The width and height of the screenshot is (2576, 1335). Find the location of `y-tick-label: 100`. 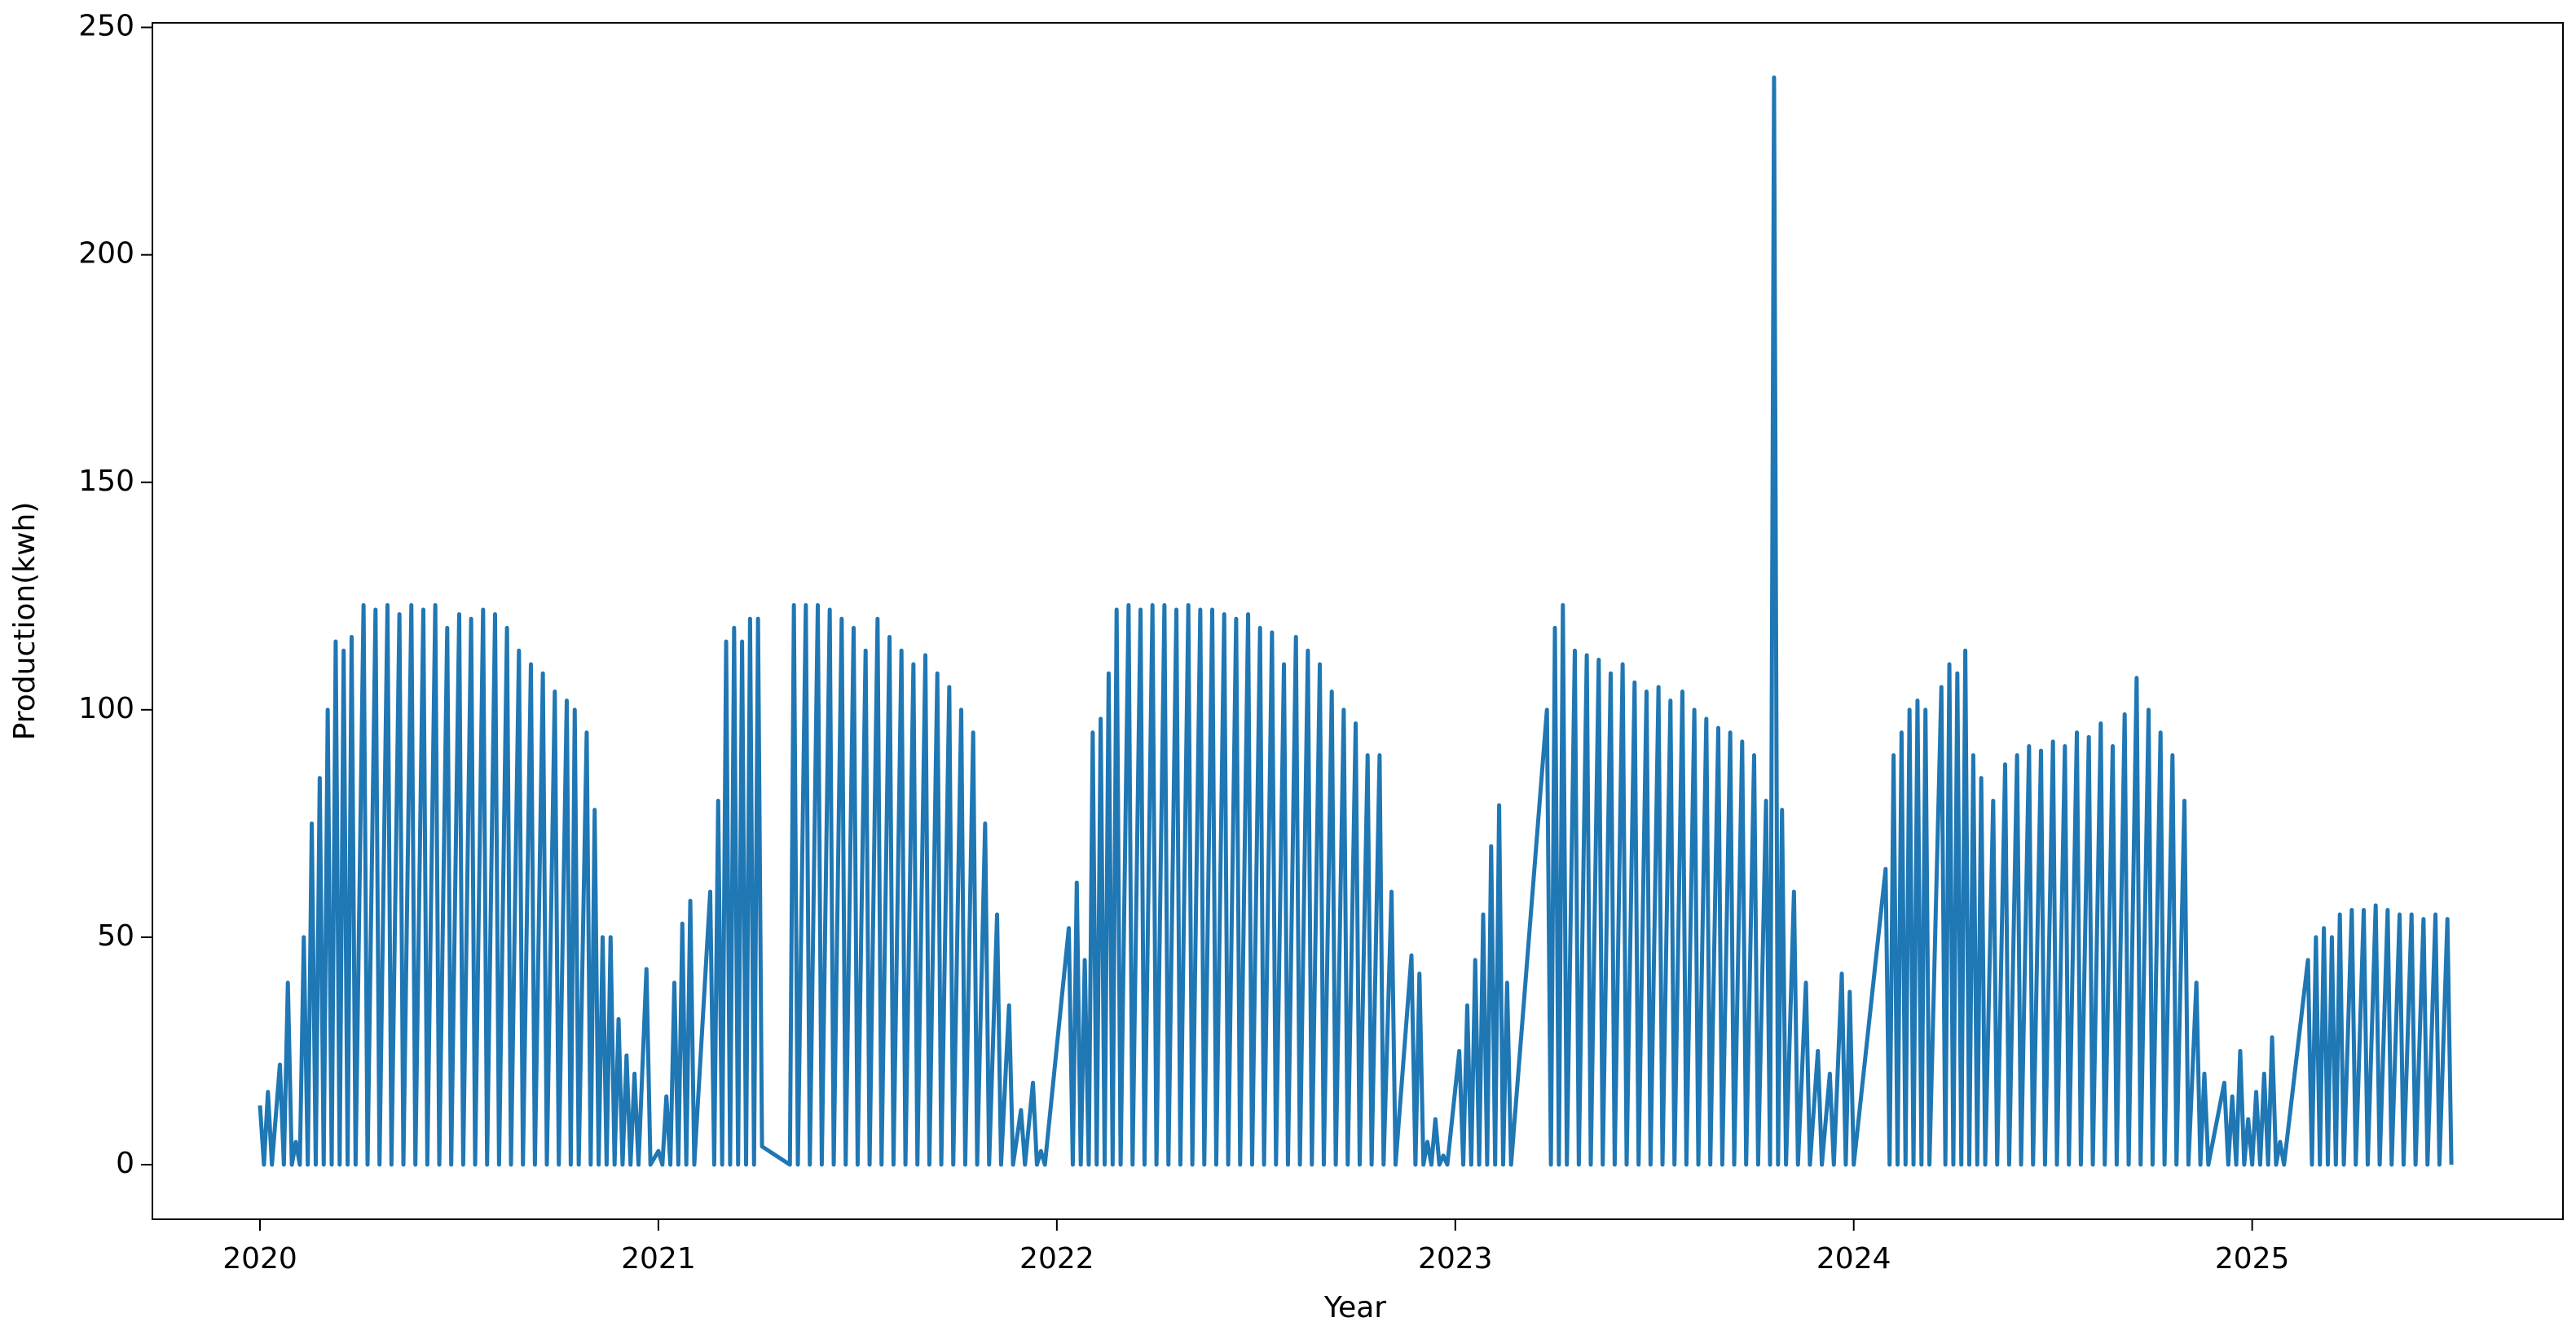

y-tick-label: 100 is located at coordinates (106, 708).